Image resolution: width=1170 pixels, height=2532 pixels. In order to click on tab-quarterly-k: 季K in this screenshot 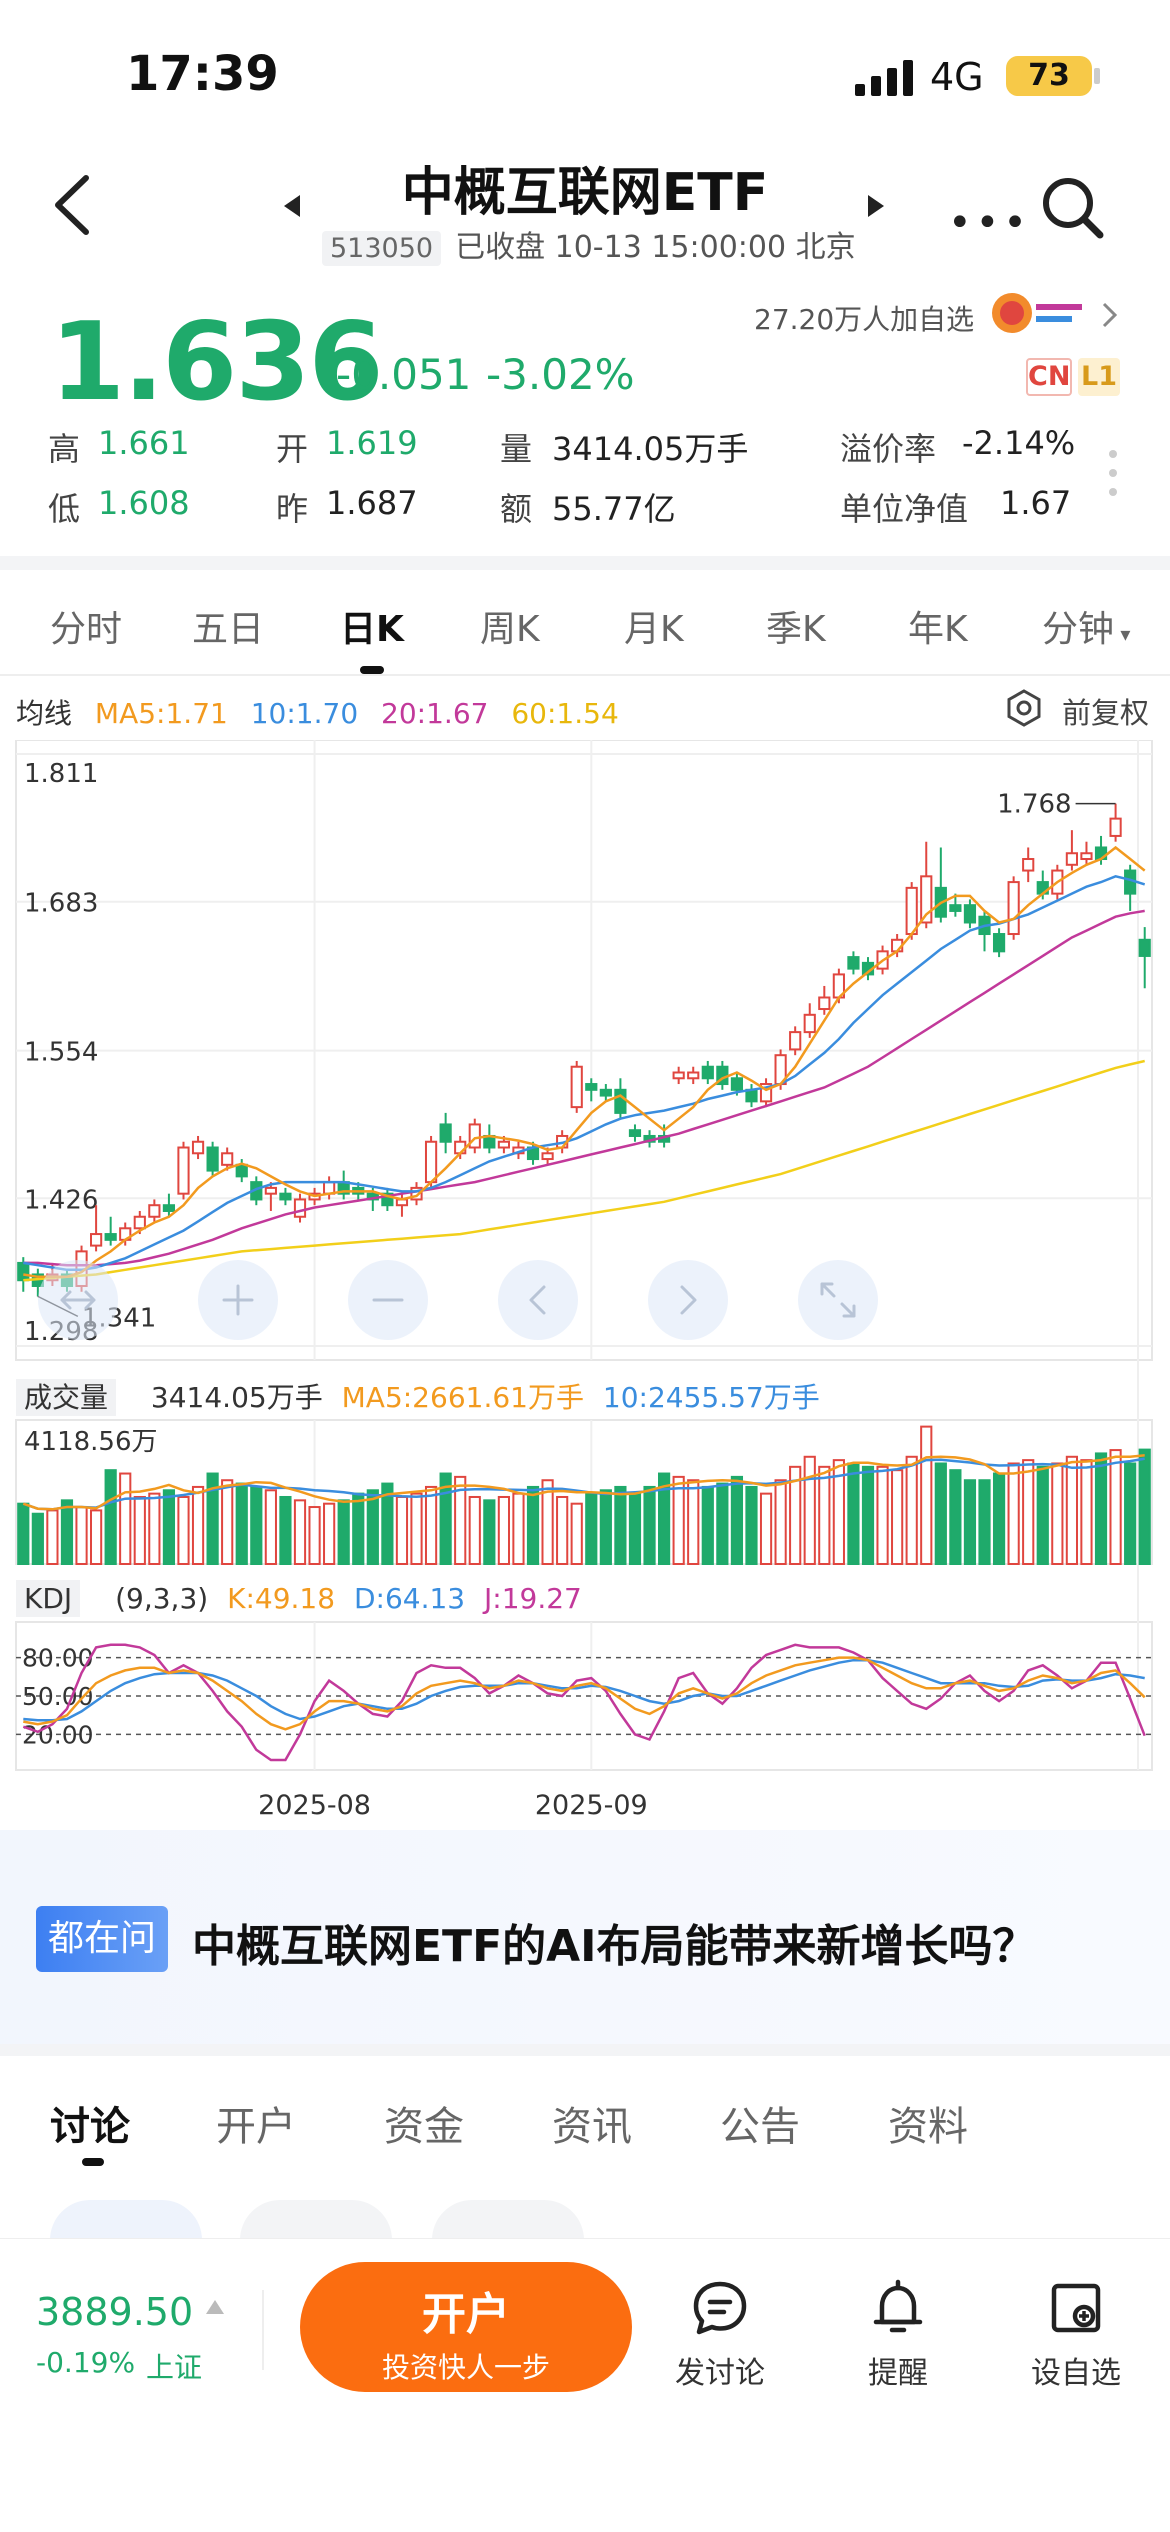, I will do `click(796, 629)`.